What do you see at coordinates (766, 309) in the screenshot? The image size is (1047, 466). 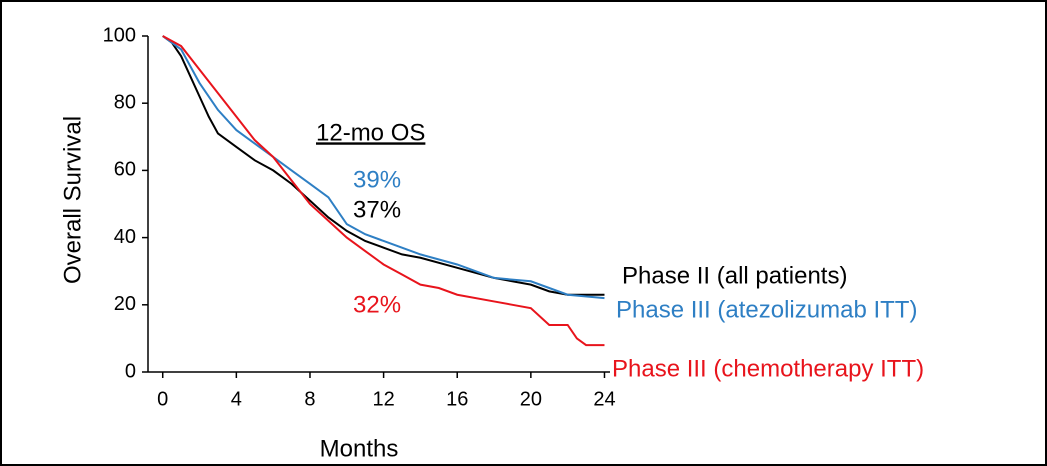 I see `legend-label: Phase III (atezolizumab ITT)` at bounding box center [766, 309].